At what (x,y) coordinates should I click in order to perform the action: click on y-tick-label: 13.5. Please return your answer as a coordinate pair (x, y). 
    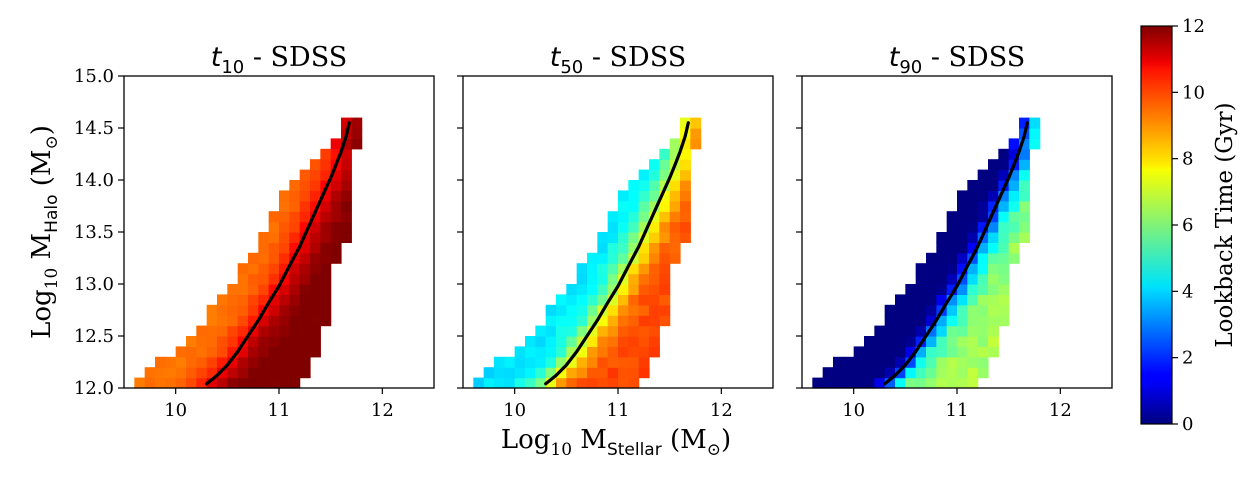
    Looking at the image, I should click on (94, 232).